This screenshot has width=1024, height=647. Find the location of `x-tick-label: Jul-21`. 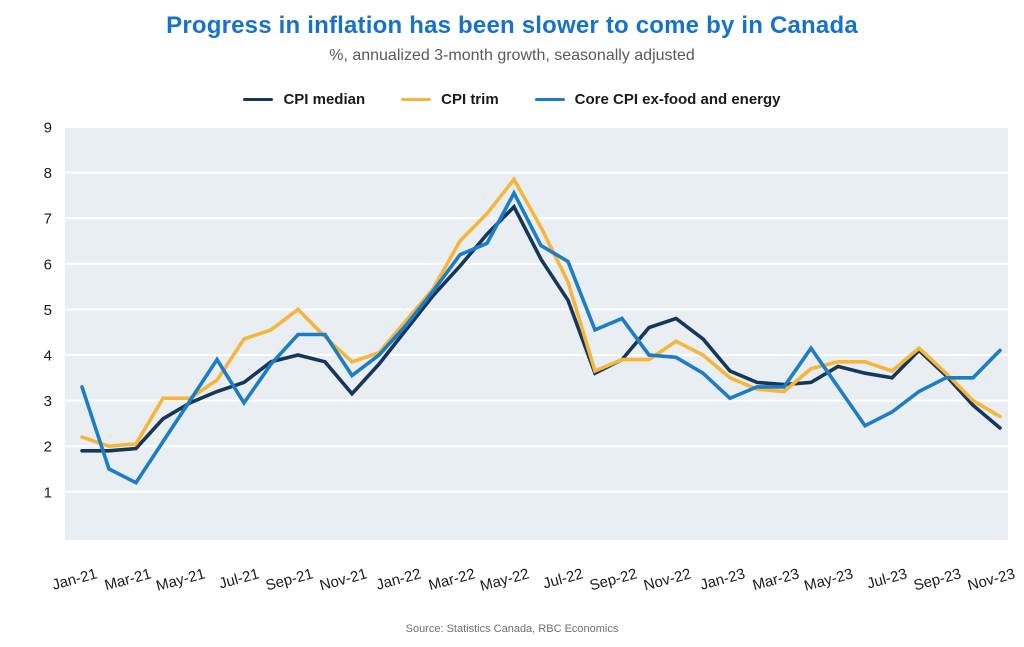

x-tick-label: Jul-21 is located at coordinates (239, 578).